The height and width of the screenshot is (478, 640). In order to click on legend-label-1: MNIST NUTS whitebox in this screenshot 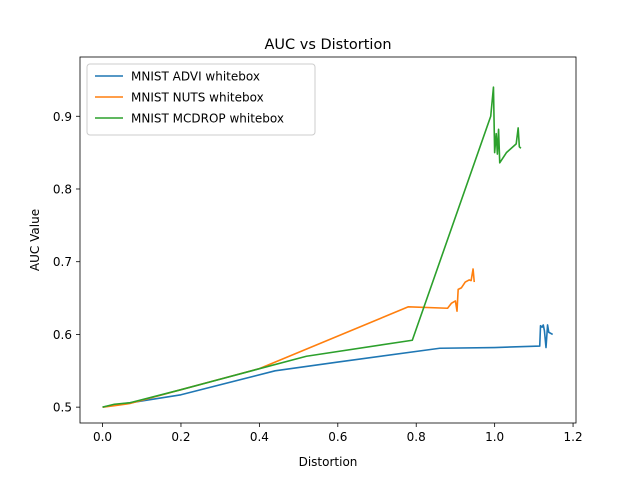, I will do `click(197, 98)`.